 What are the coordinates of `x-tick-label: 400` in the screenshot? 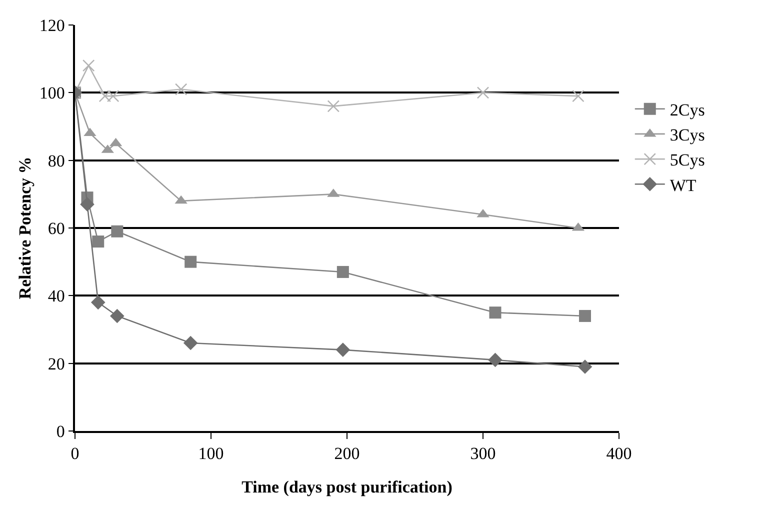 It's located at (619, 454).